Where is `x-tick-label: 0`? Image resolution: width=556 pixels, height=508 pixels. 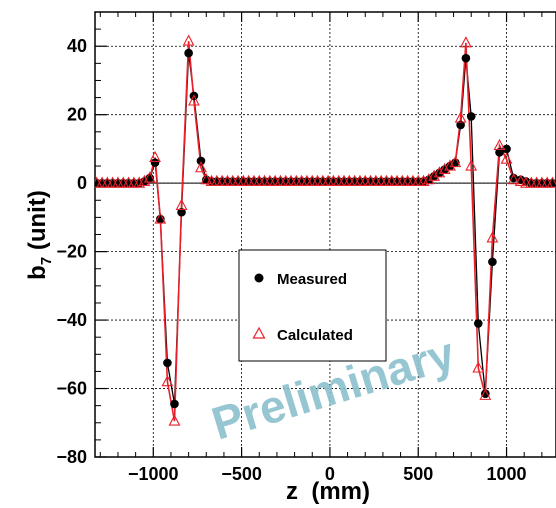
x-tick-label: 0 is located at coordinates (330, 474).